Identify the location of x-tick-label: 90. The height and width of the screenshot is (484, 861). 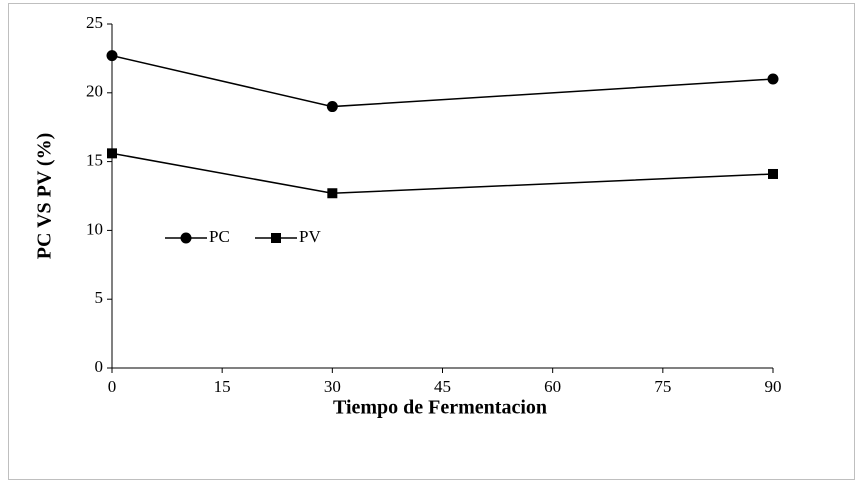
(773, 386).